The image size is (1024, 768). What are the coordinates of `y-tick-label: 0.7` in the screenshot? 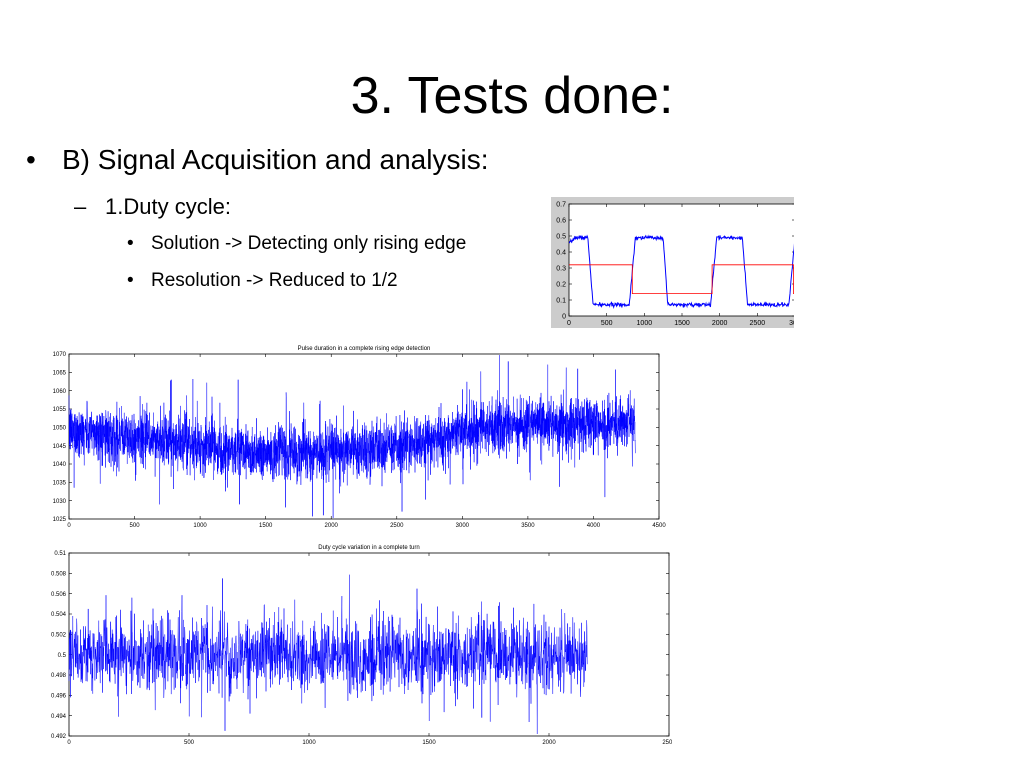 It's located at (561, 204).